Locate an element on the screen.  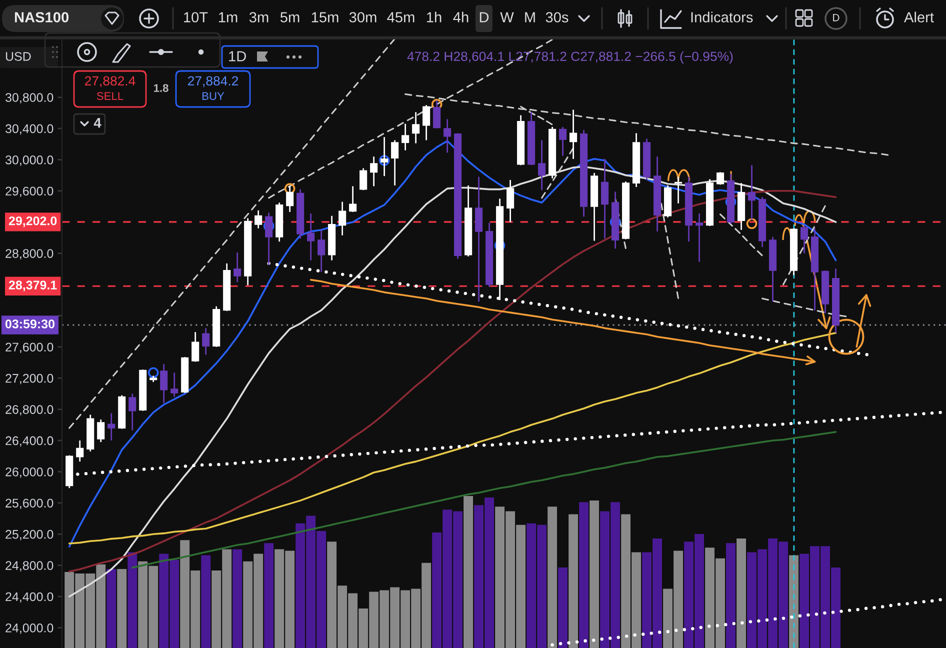
y-tick-label: 30,000.0 is located at coordinates (29, 160).